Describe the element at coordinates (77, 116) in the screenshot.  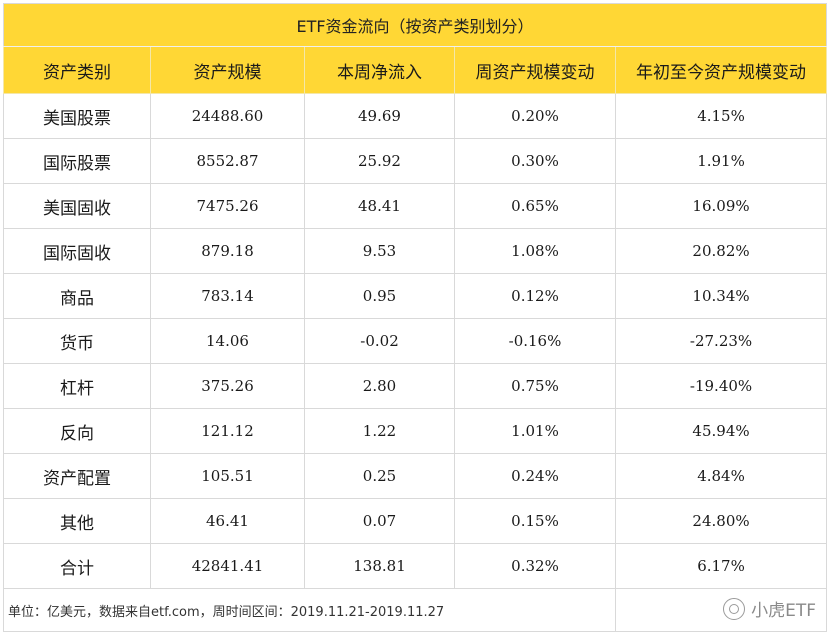
I see `cell-category: 美国股票` at that location.